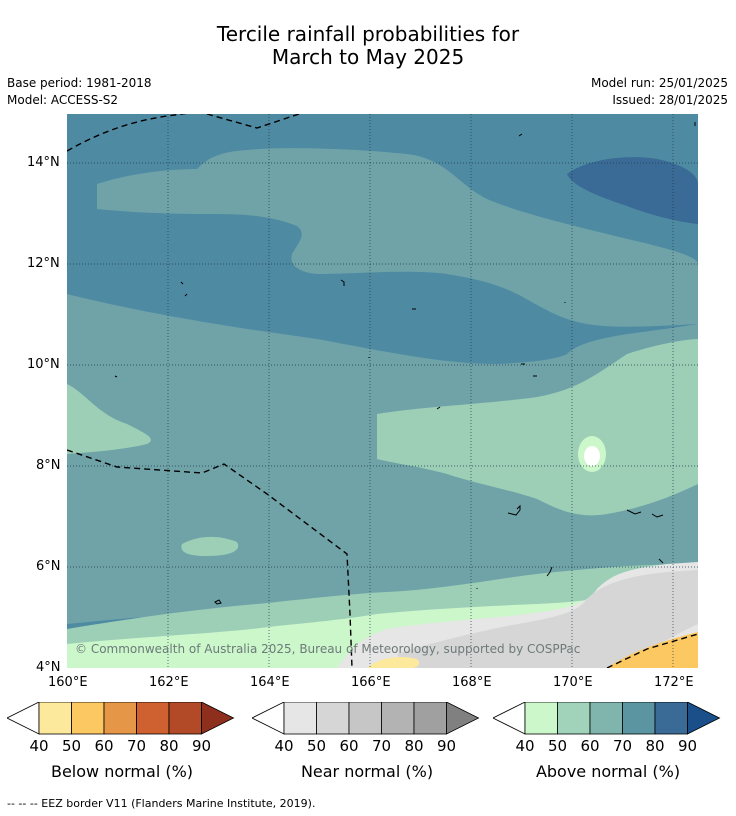 This screenshot has height=816, width=736. I want to click on zone-above-50-patch, so click(210, 546).